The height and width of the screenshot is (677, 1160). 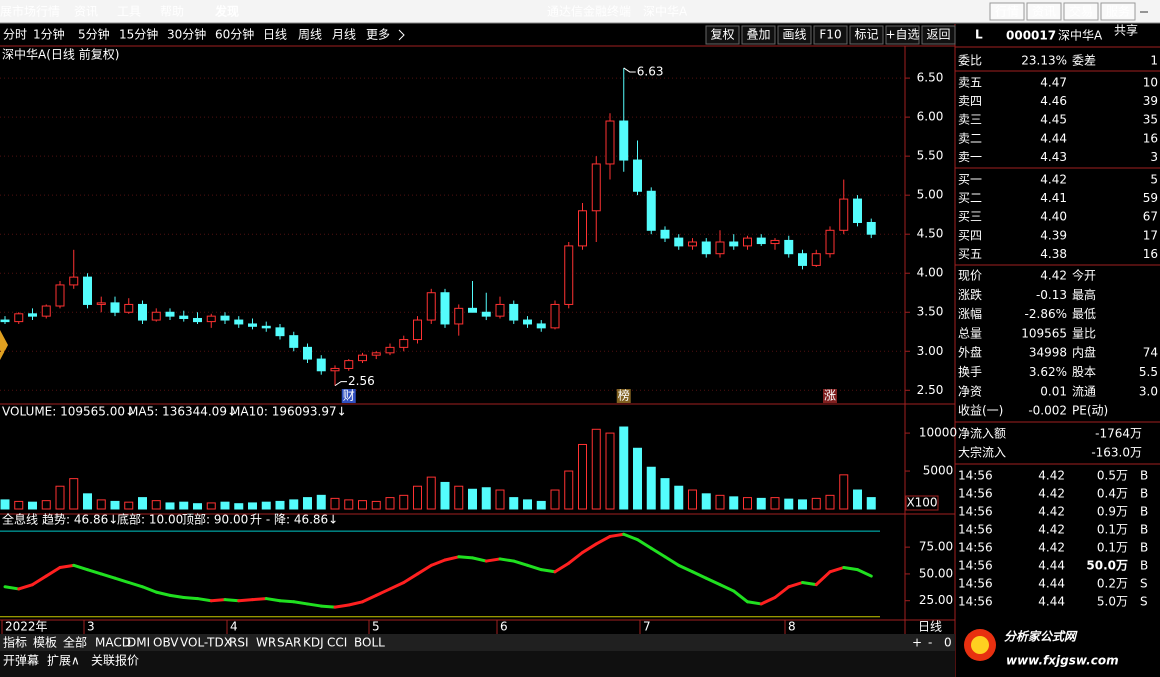 I want to click on chart-title: 深中华A(日线 前复权), so click(x=60, y=54).